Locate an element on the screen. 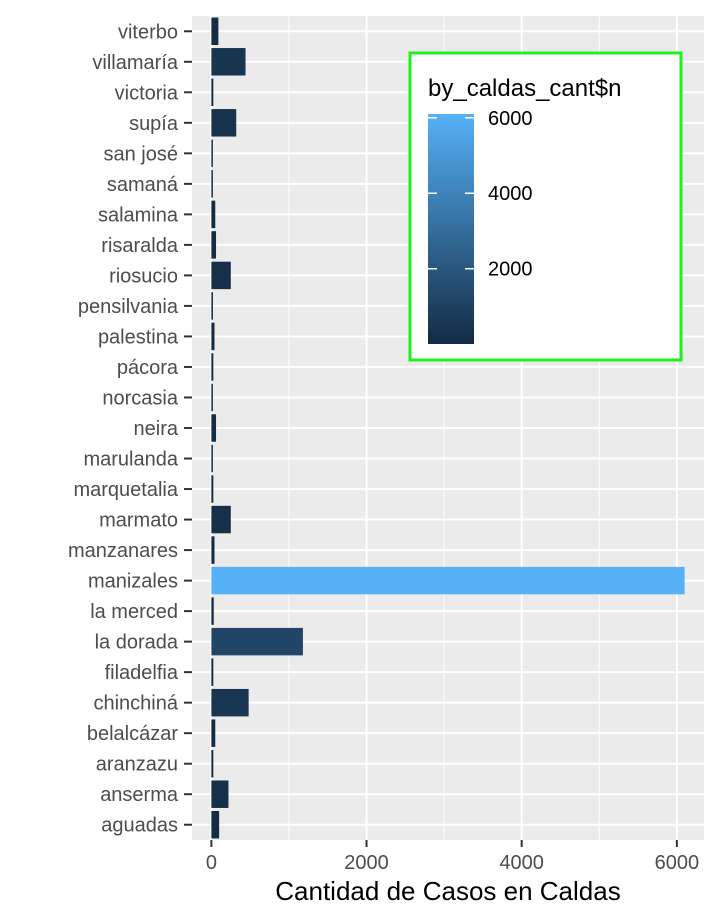  legend-tick-label: 2000 is located at coordinates (510, 270).